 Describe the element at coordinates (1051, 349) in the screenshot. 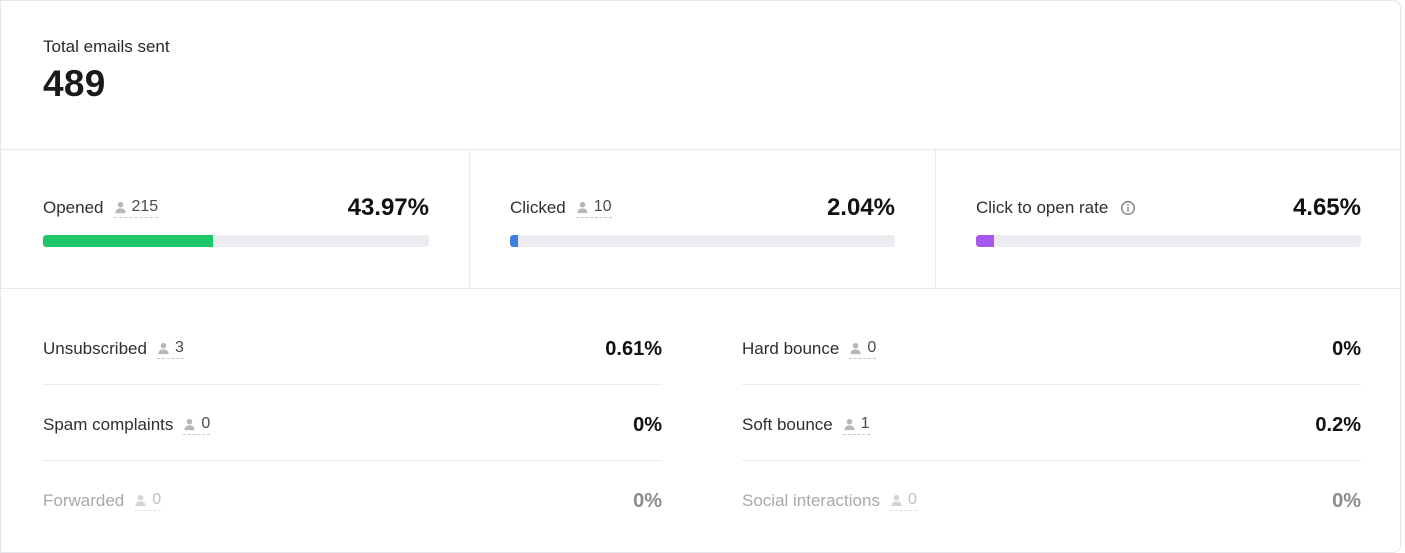

I see `detail-row-hard-bounce: Hard bounce 0 0%` at that location.